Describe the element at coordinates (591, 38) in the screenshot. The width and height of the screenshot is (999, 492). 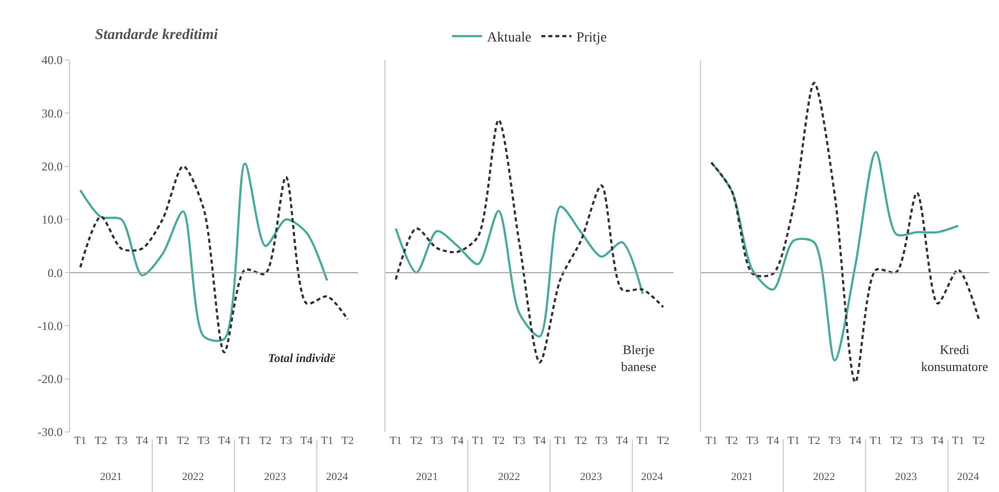
I see `legend-label: Pritje` at that location.